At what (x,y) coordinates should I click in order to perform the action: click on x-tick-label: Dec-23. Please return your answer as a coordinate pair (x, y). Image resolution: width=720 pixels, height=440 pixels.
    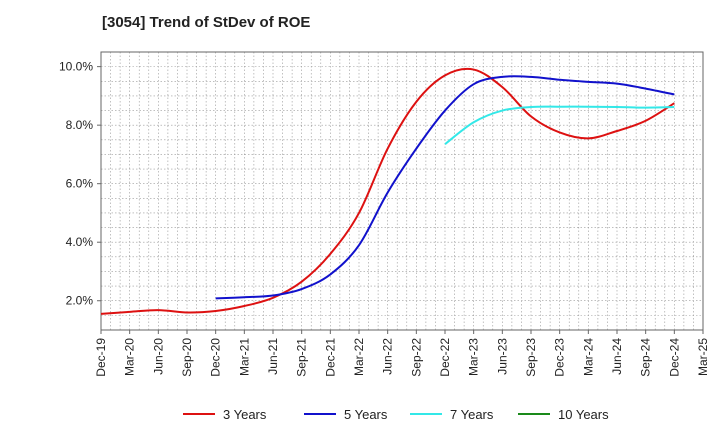
    Looking at the image, I should click on (560, 357).